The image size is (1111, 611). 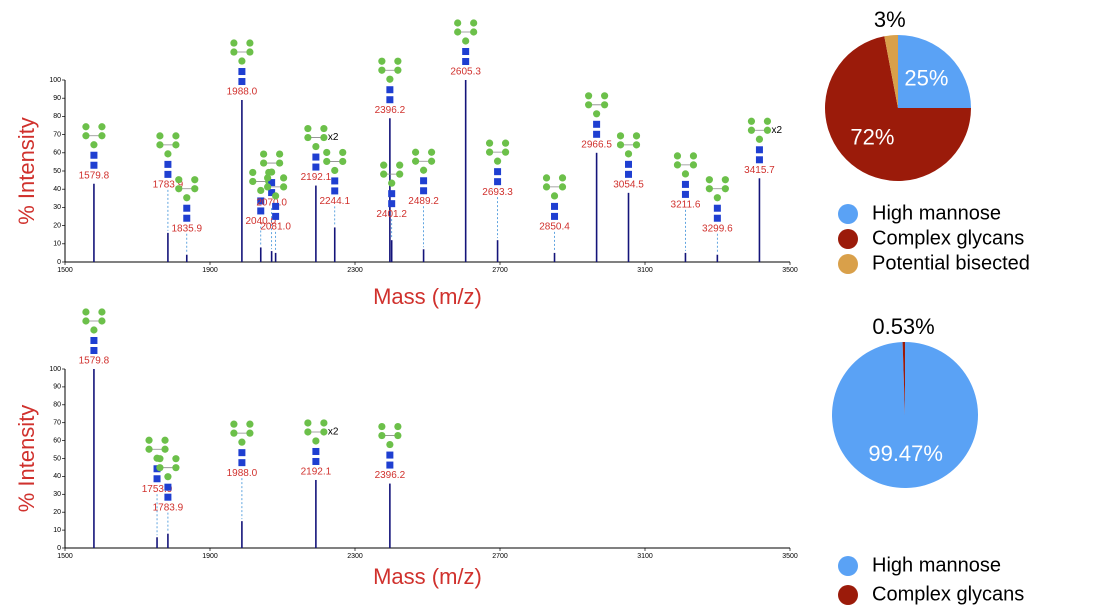 I want to click on y-tick-label: 20, so click(x=57, y=225).